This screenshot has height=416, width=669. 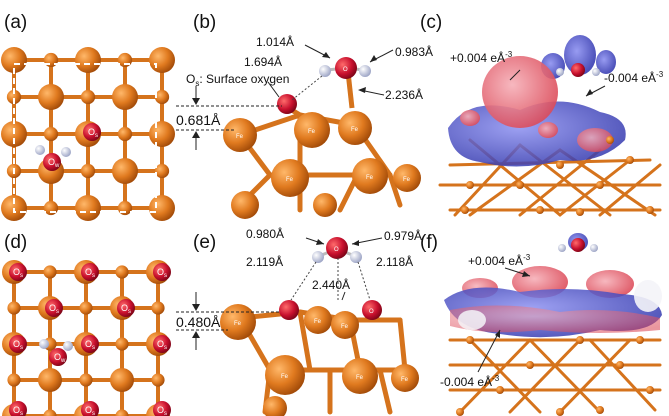 I want to click on distance-label-hbond: 1.694Å, so click(x=263, y=61).